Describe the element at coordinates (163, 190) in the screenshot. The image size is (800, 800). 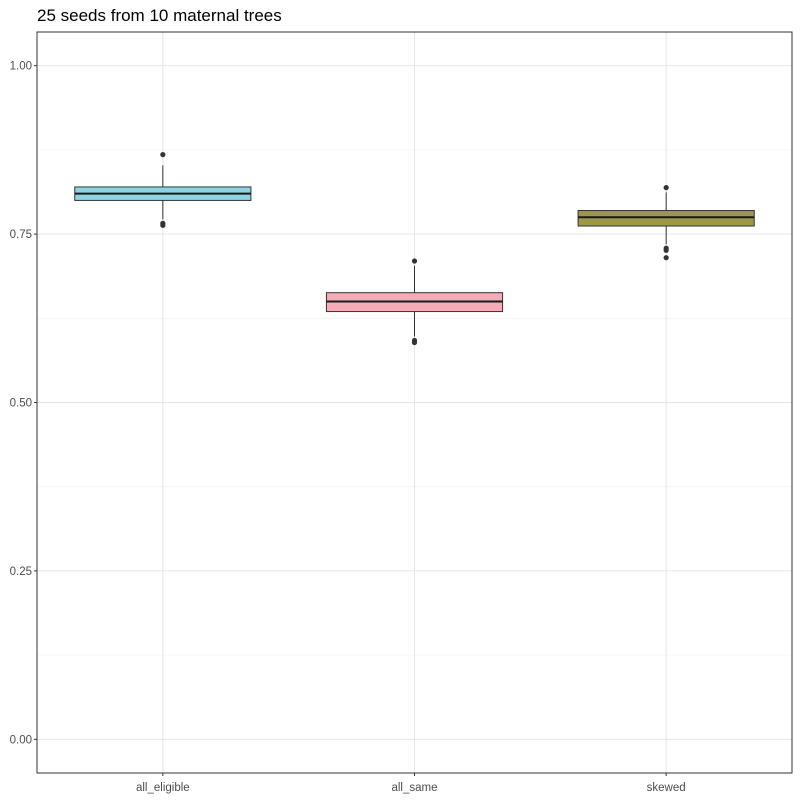
I see `box-all_eligible` at that location.